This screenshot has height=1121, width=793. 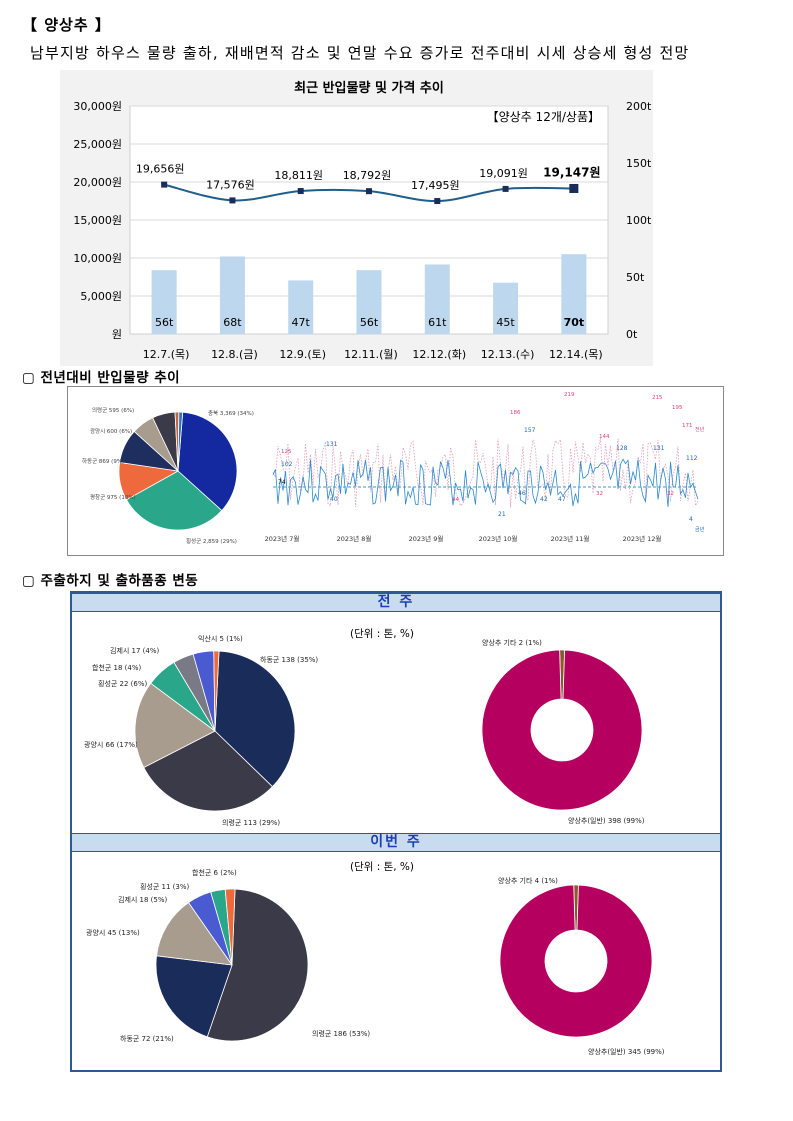 What do you see at coordinates (110, 581) in the screenshot?
I see `section-title-origins: ▢ 주출하지 및 출하품종 변동` at bounding box center [110, 581].